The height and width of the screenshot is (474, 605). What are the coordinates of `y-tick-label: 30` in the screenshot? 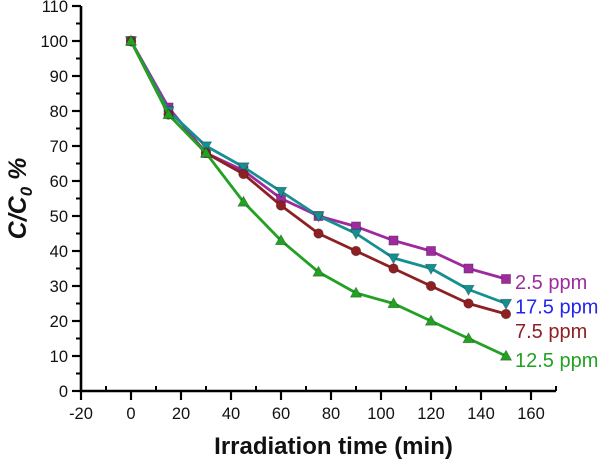 It's located at (59, 287).